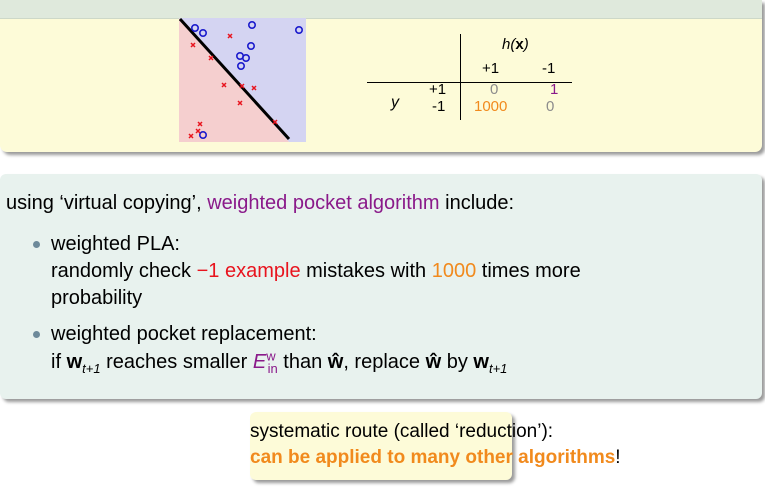  What do you see at coordinates (618, 457) in the screenshot?
I see `summary-end: !` at bounding box center [618, 457].